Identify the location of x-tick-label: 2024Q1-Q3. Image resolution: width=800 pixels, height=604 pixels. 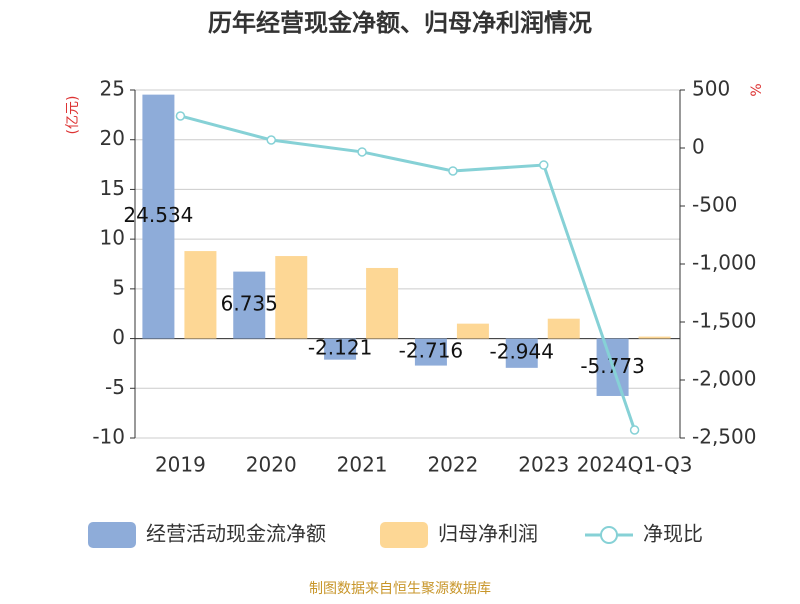
(635, 465).